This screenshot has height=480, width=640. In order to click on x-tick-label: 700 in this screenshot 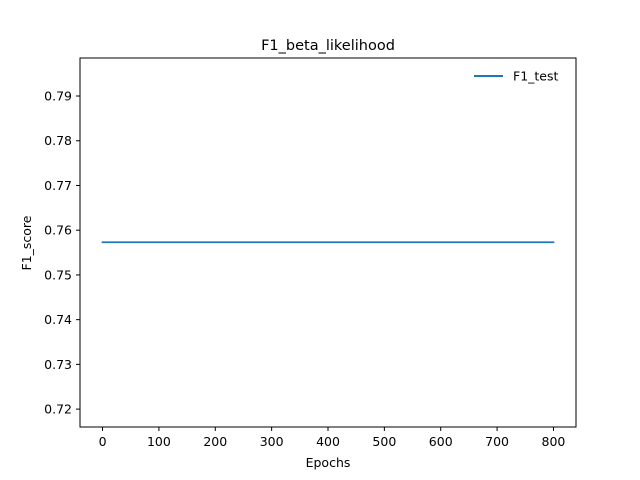, I will do `click(497, 441)`.